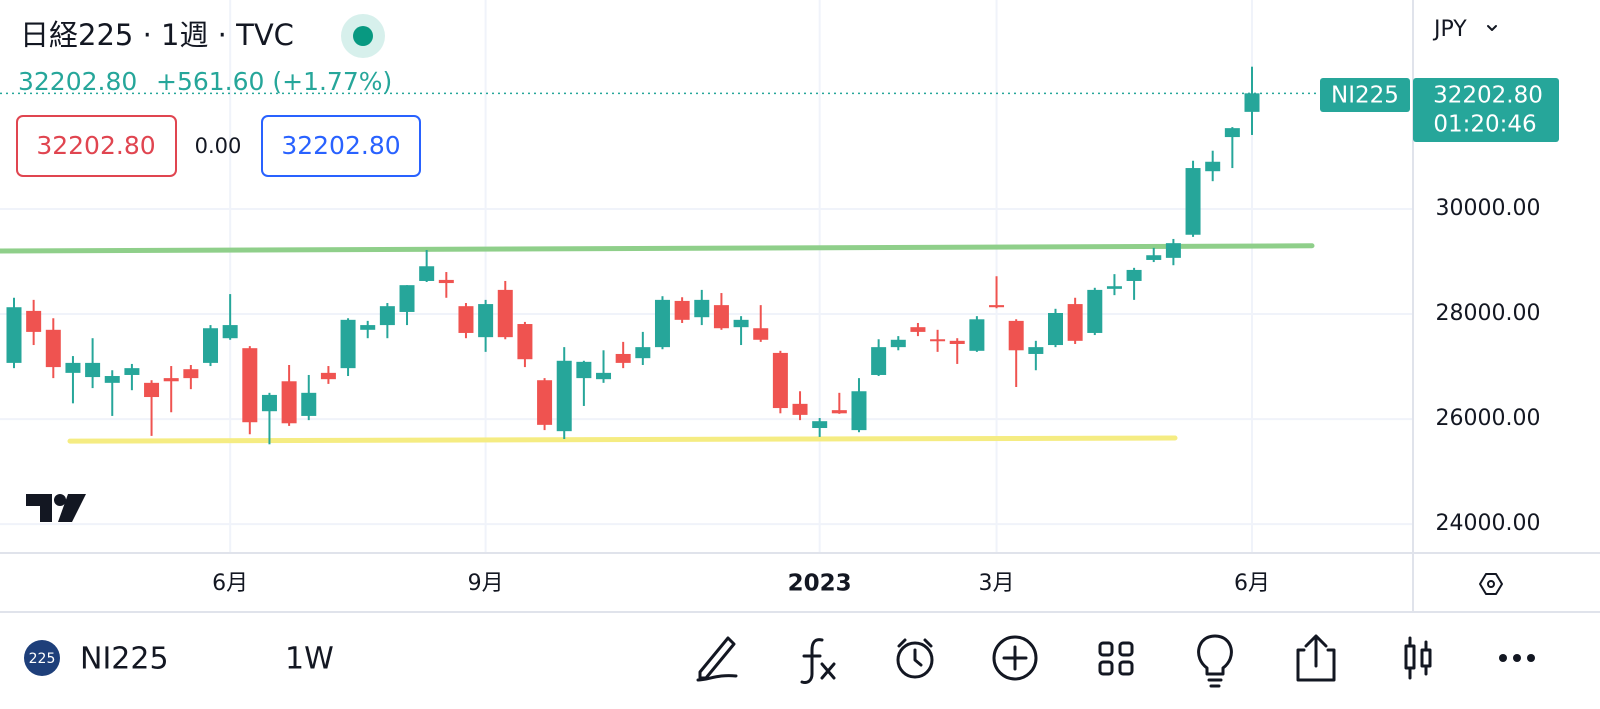 The height and width of the screenshot is (709, 1600). I want to click on sell-button, so click(96, 146).